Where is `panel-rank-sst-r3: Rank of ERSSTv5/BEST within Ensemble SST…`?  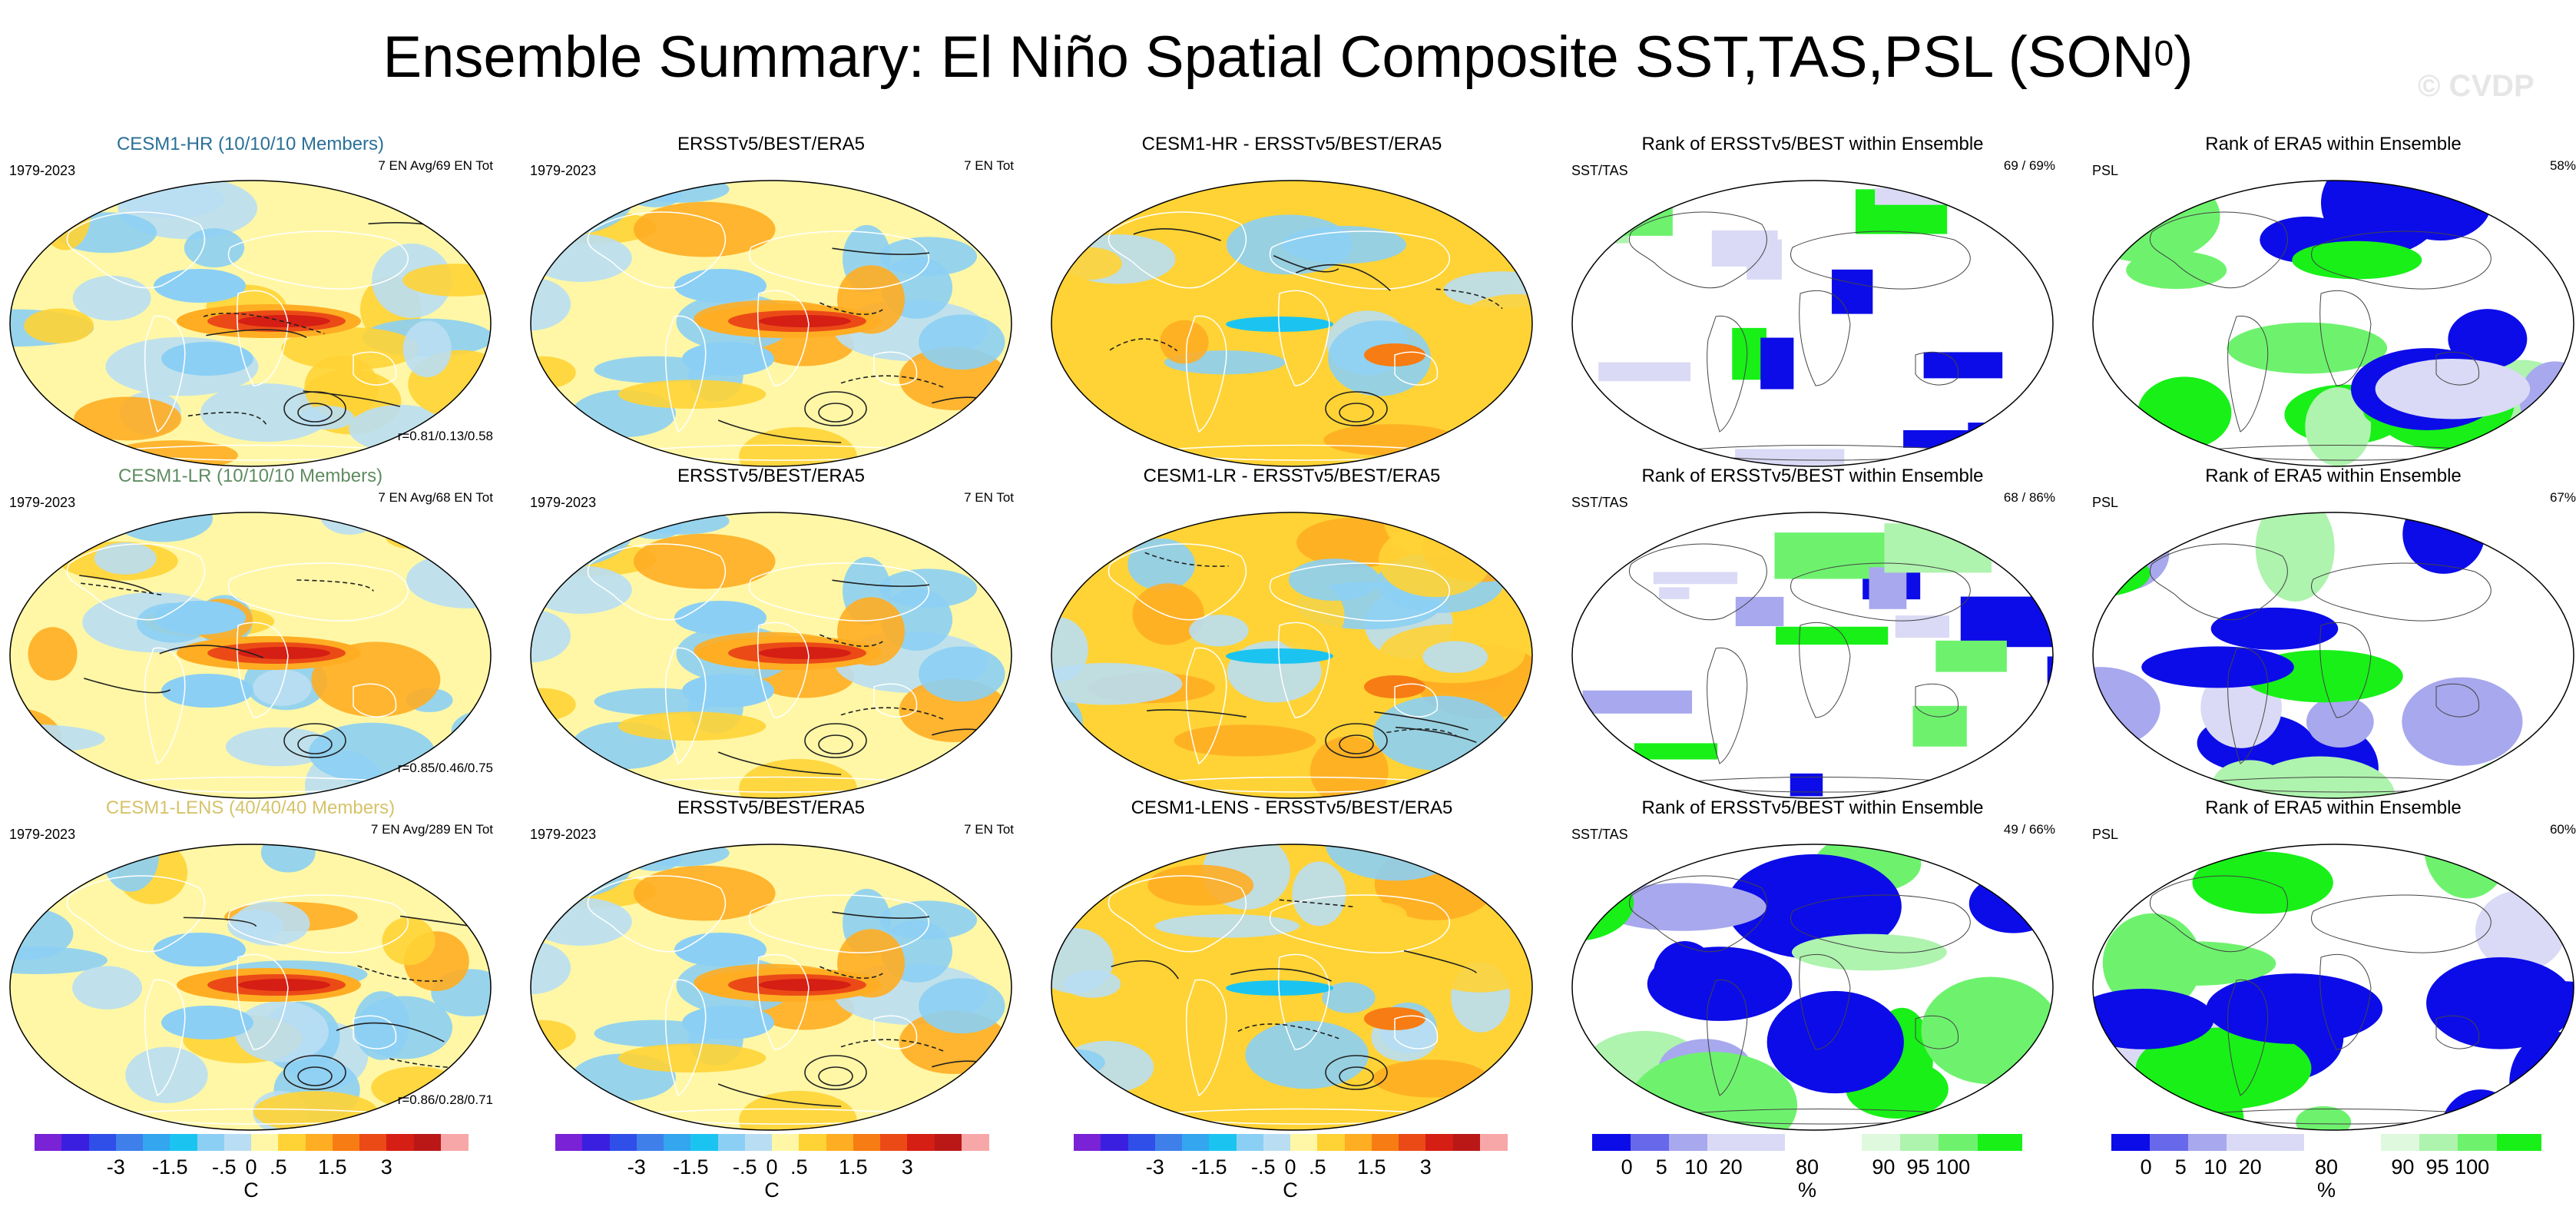
panel-rank-sst-r3: Rank of ERSSTv5/BEST within Ensemble SST… is located at coordinates (1813, 964).